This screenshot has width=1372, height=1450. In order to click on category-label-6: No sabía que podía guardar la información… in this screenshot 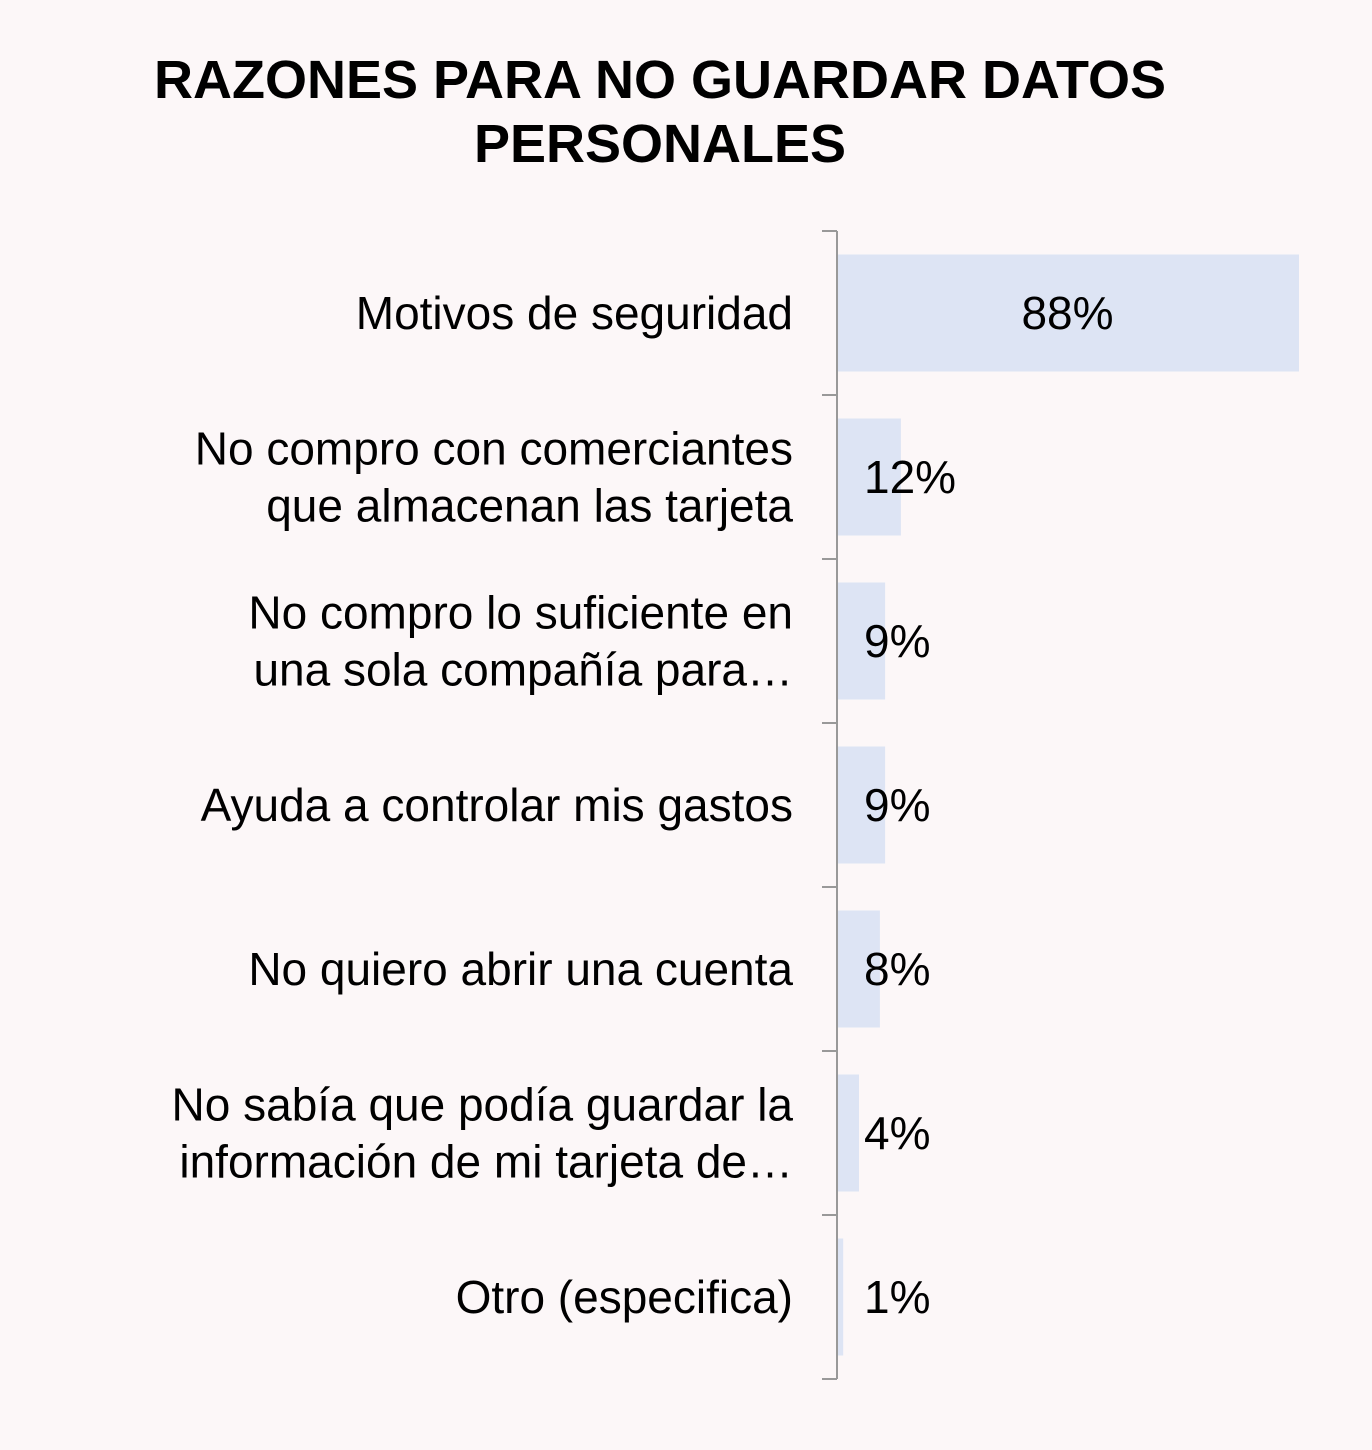, I will do `click(483, 1133)`.